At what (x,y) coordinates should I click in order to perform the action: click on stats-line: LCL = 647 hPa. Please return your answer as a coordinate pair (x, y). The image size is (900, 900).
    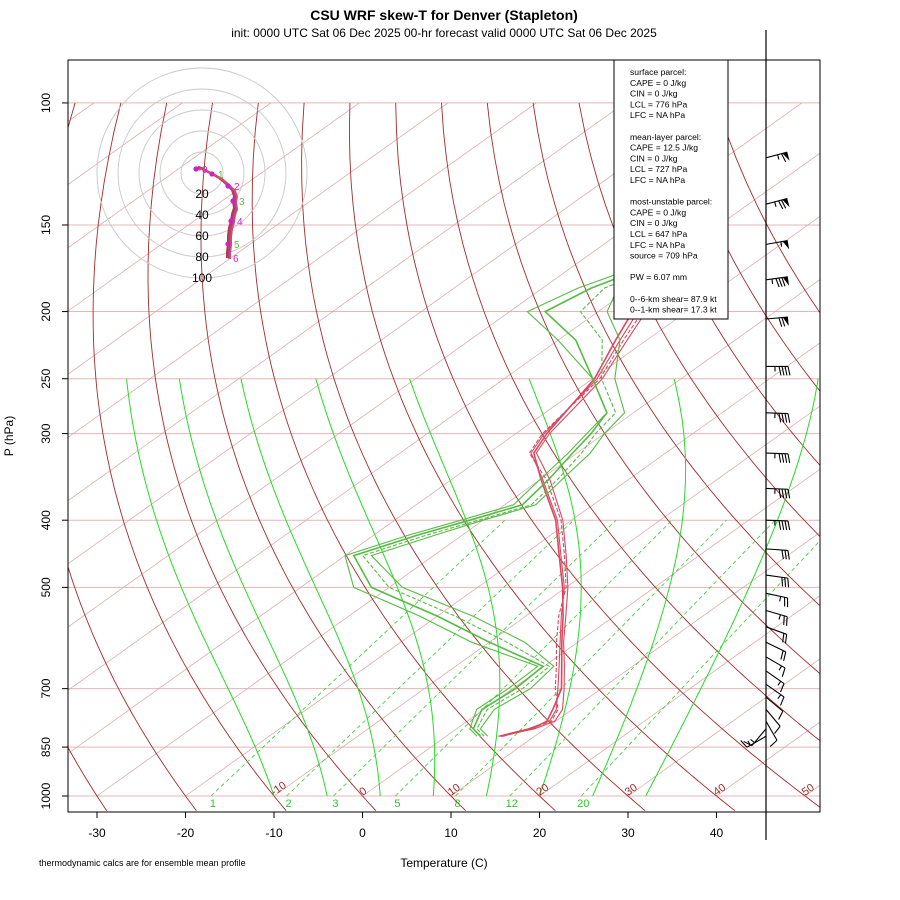
    Looking at the image, I should click on (658, 234).